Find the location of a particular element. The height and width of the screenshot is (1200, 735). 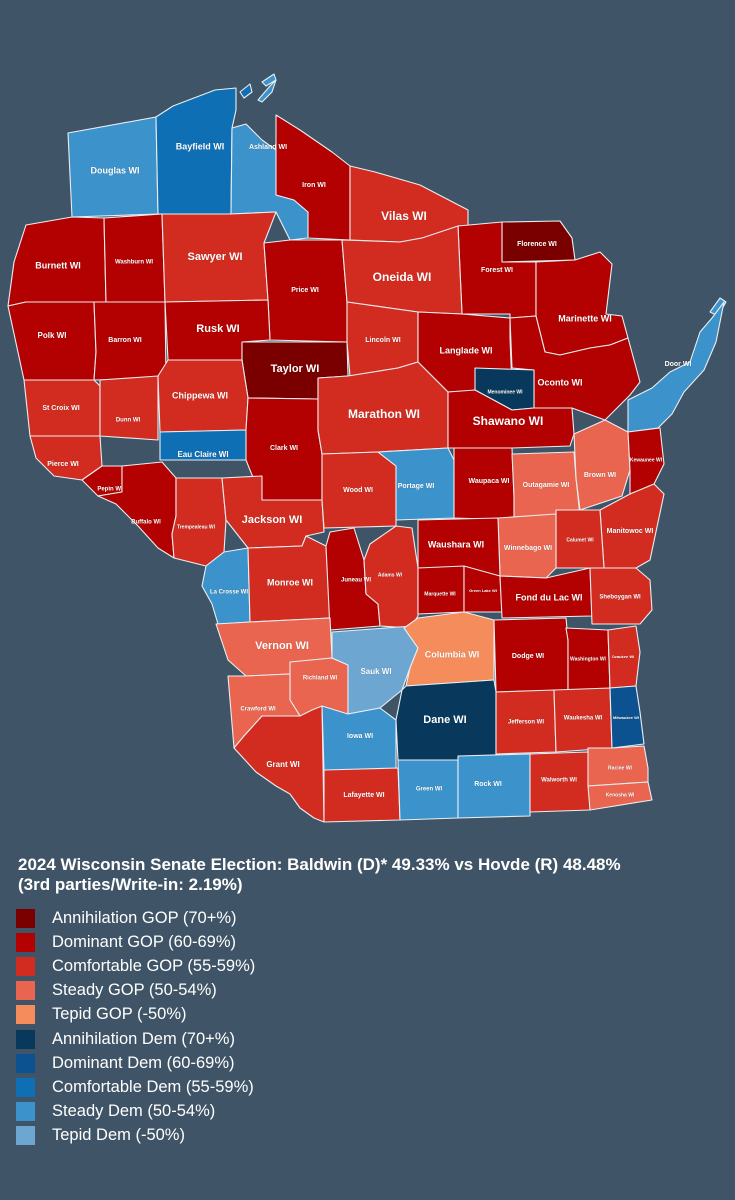

county-label-monroe-wi: Monroe WI is located at coordinates (290, 582).